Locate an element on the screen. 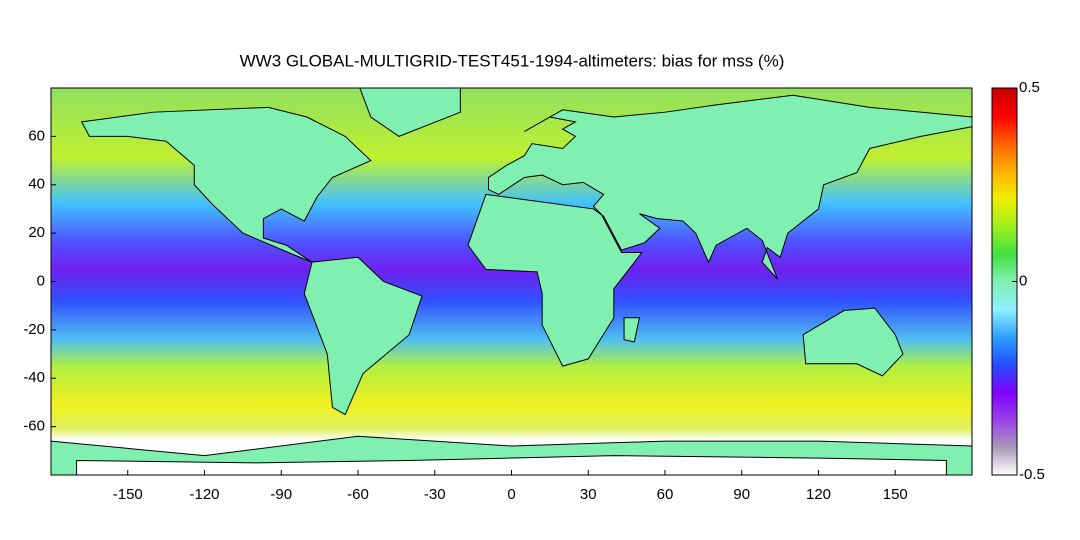 Image resolution: width=1080 pixels, height=540 pixels. ice is located at coordinates (511, 465).